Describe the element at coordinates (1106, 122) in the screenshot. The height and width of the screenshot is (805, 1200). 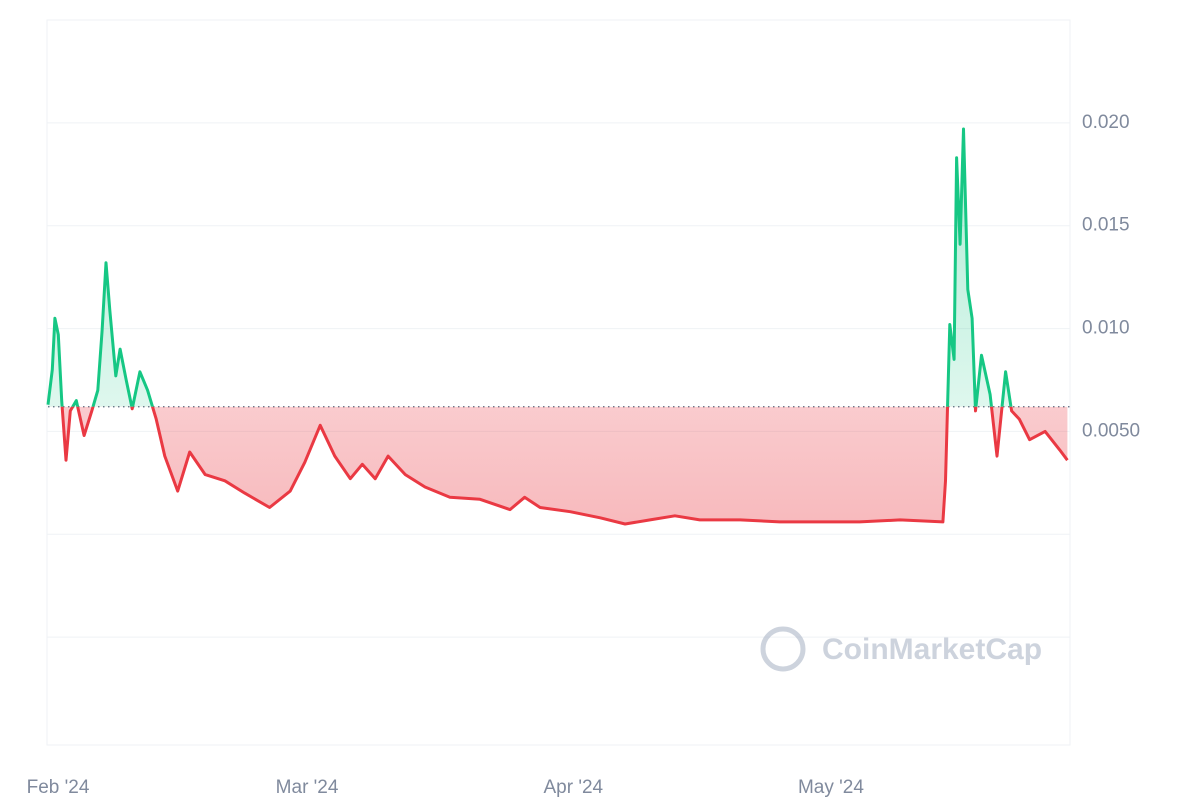
I see `y-tick-label: 0.020` at that location.